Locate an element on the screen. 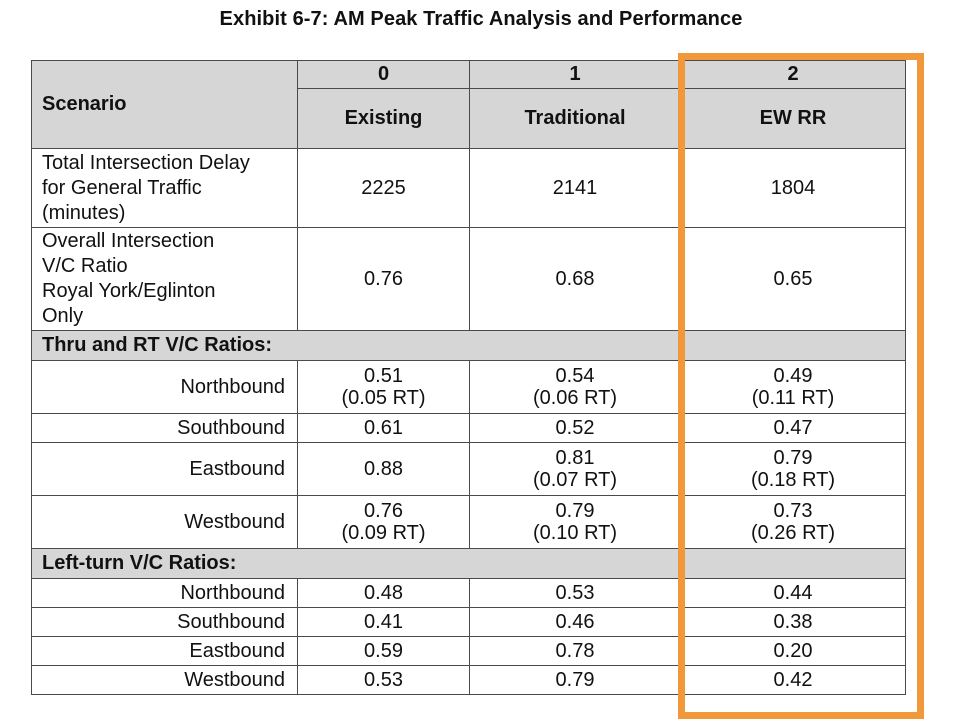 The height and width of the screenshot is (719, 962). section-title-thru-rt: Thru and RT V/C Ratios: is located at coordinates (468, 345).